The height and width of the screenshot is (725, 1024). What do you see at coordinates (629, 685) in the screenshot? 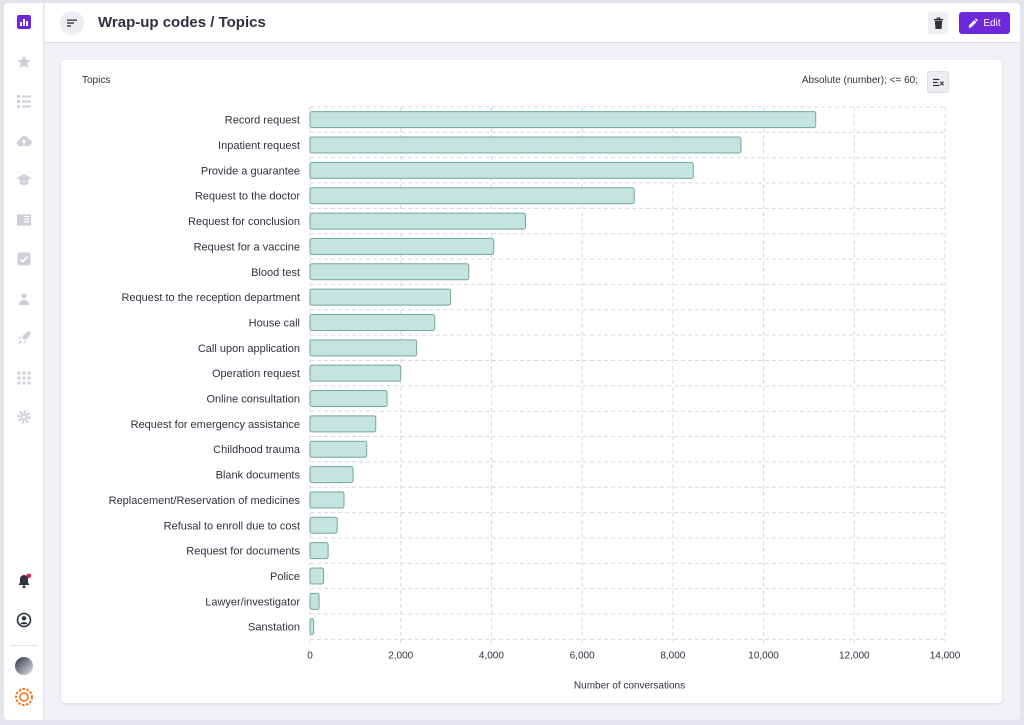
I see `x-axis-label: Number of conversations` at bounding box center [629, 685].